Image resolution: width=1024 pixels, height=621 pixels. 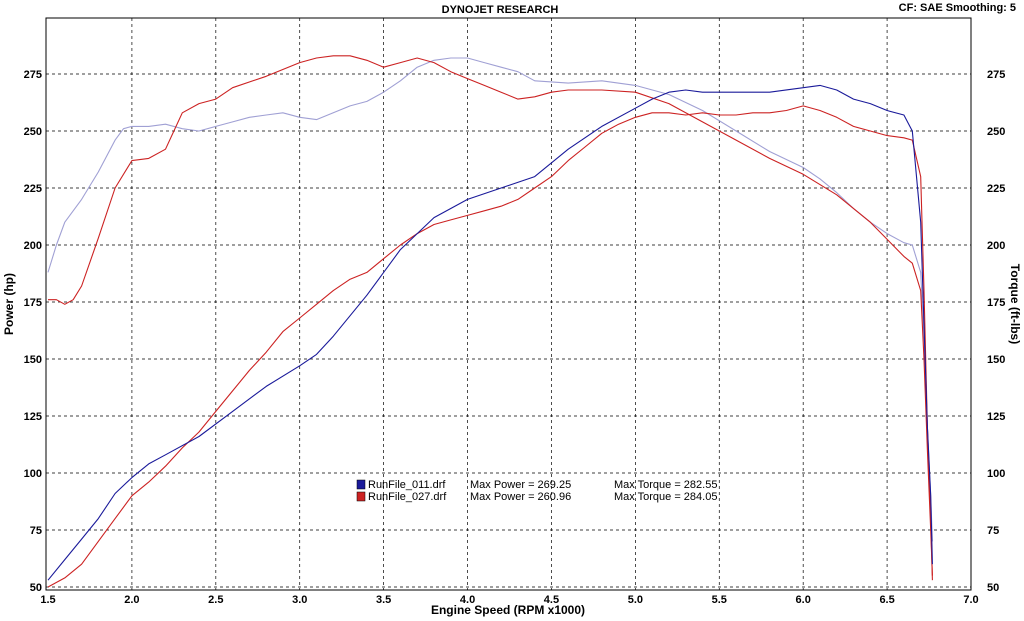 I want to click on x-tick-label: 3.5, so click(x=383, y=600).